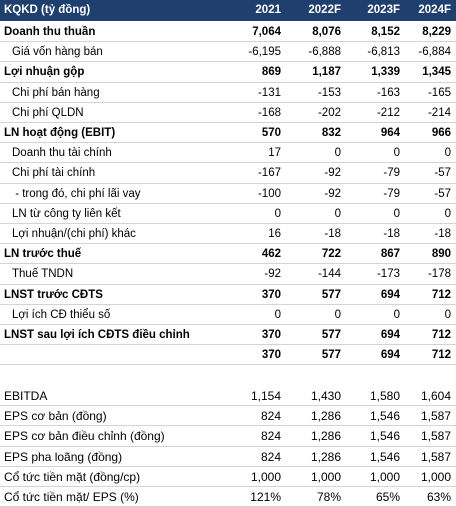 This screenshot has width=456, height=507. Describe the element at coordinates (391, 173) in the screenshot. I see `cell-value: -79` at that location.